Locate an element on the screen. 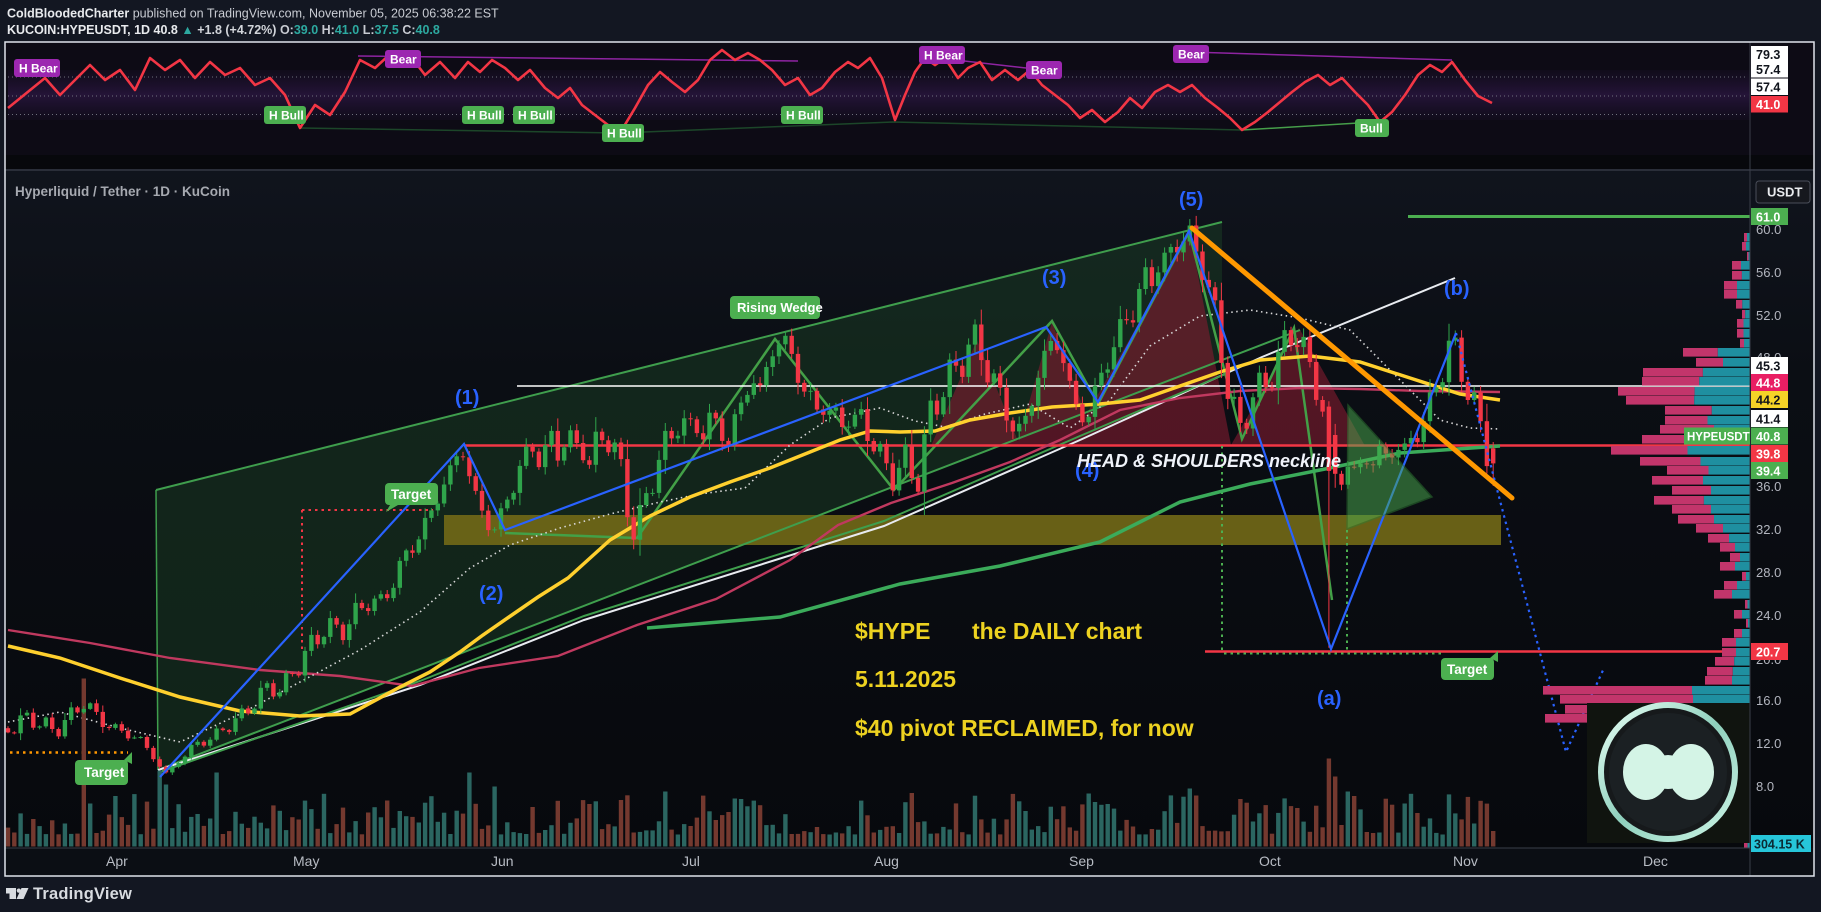 The width and height of the screenshot is (1821, 912). svg-text: 8.0 is located at coordinates (1765, 786).